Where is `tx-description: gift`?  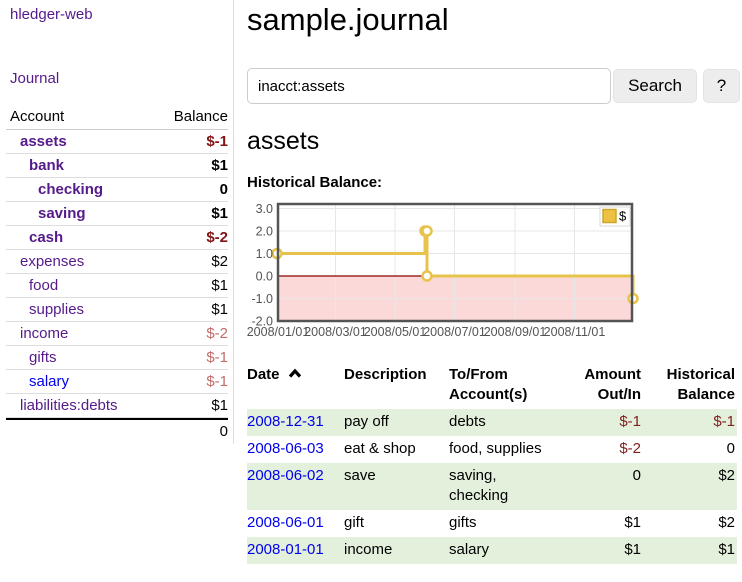
tx-description: gift is located at coordinates (354, 522).